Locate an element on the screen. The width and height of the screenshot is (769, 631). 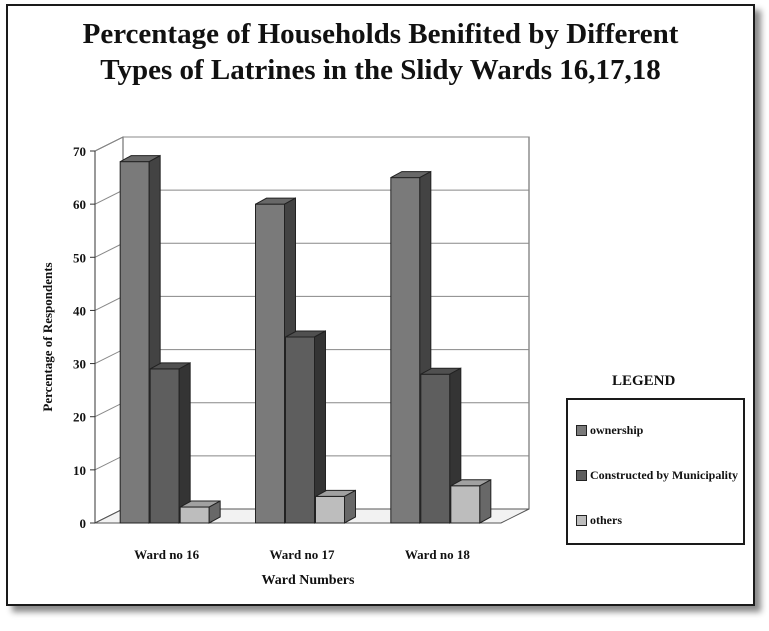
y-tick-label-20: 20 is located at coordinates (79, 417).